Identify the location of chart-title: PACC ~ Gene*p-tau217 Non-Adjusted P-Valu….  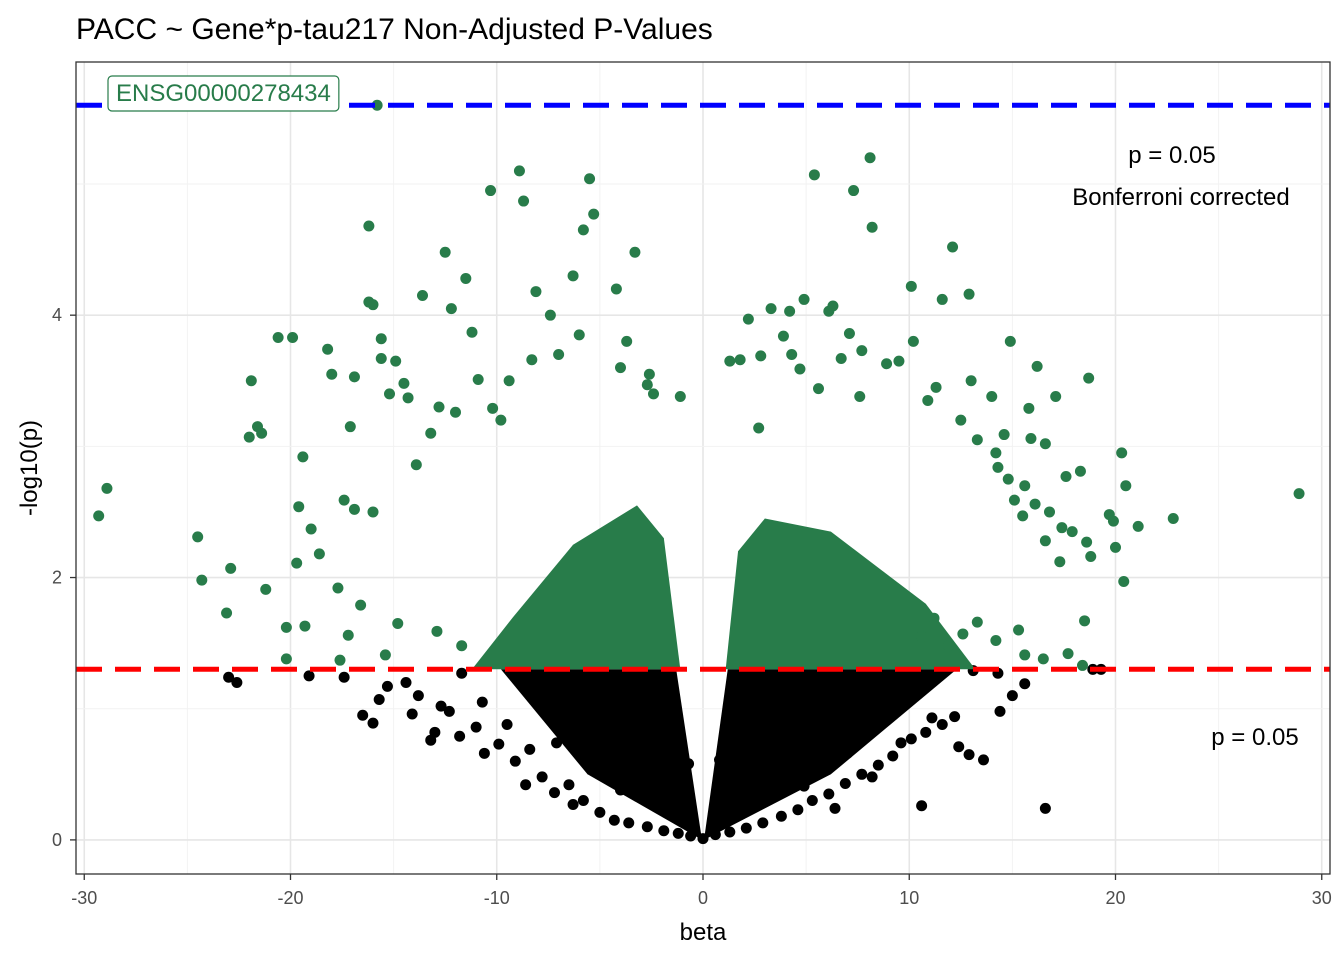
(394, 29).